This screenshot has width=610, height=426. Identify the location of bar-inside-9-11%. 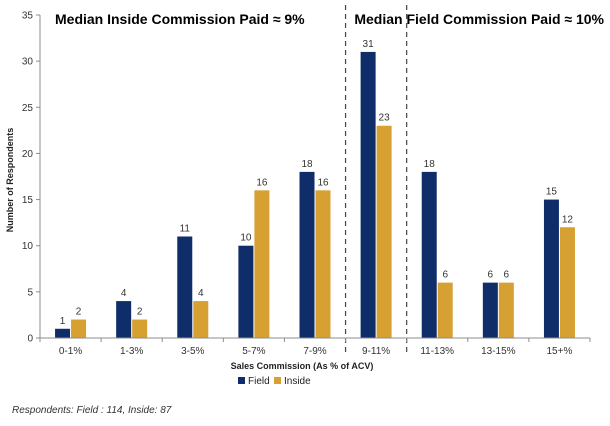
(384, 231).